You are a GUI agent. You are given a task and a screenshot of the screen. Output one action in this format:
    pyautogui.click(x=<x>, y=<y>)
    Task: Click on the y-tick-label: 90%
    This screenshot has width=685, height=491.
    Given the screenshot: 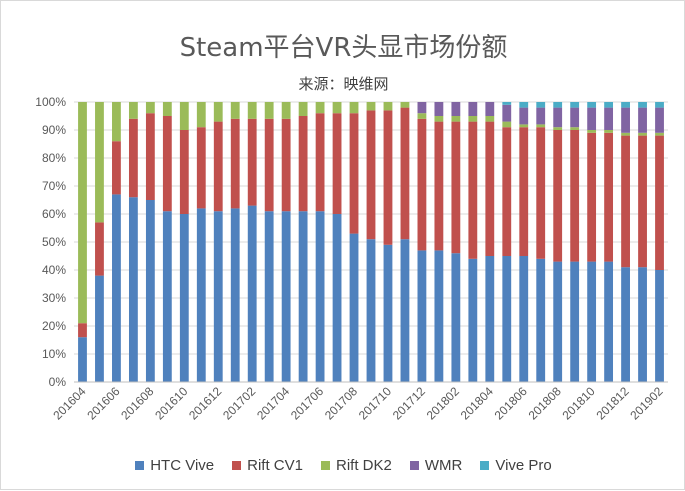 What is the action you would take?
    pyautogui.click(x=54, y=130)
    